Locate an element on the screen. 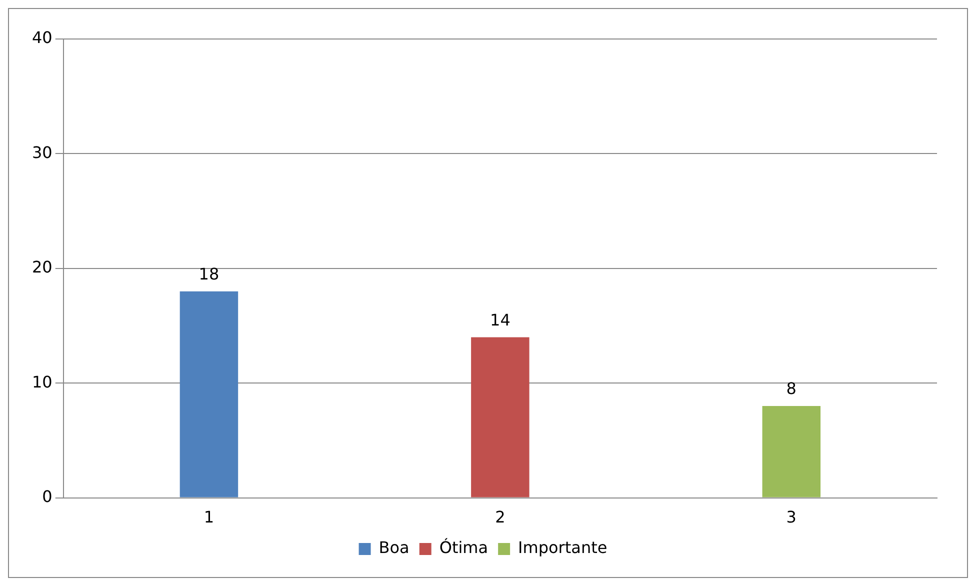 This screenshot has width=977, height=587. legend-label: Boa is located at coordinates (394, 548).